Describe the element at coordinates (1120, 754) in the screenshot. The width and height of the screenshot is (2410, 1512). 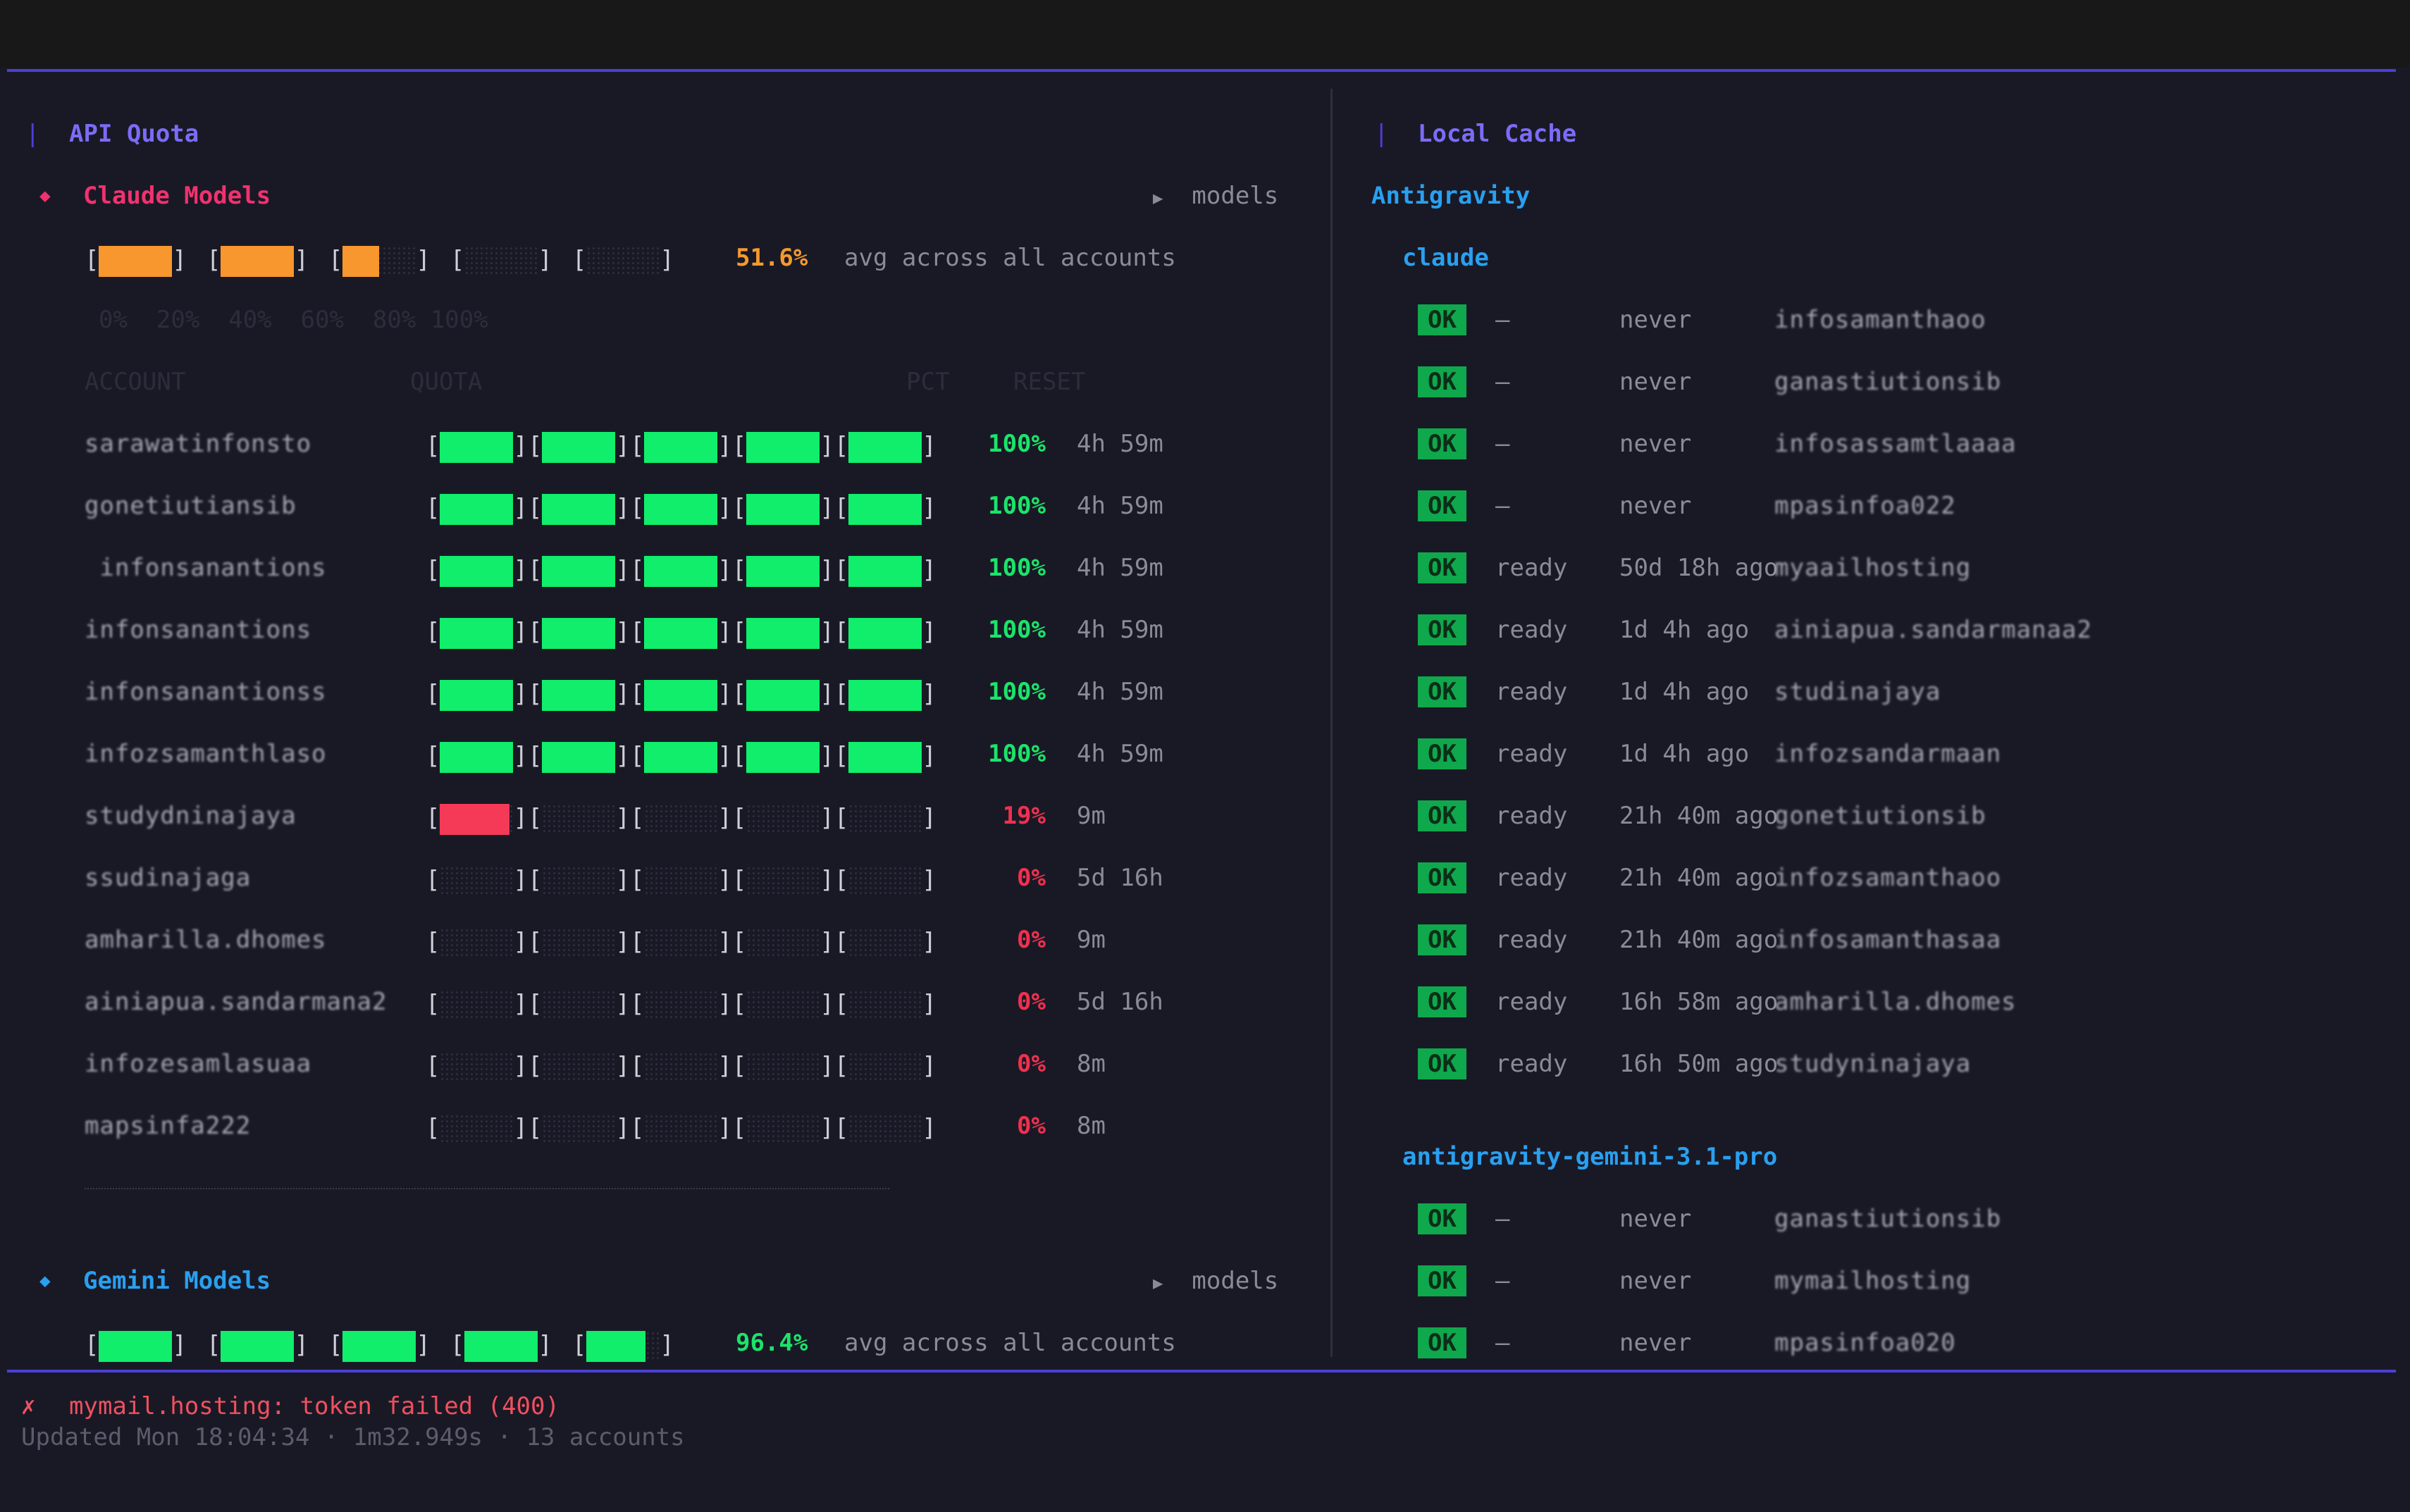
I see `account-reset: 4h 59m` at that location.